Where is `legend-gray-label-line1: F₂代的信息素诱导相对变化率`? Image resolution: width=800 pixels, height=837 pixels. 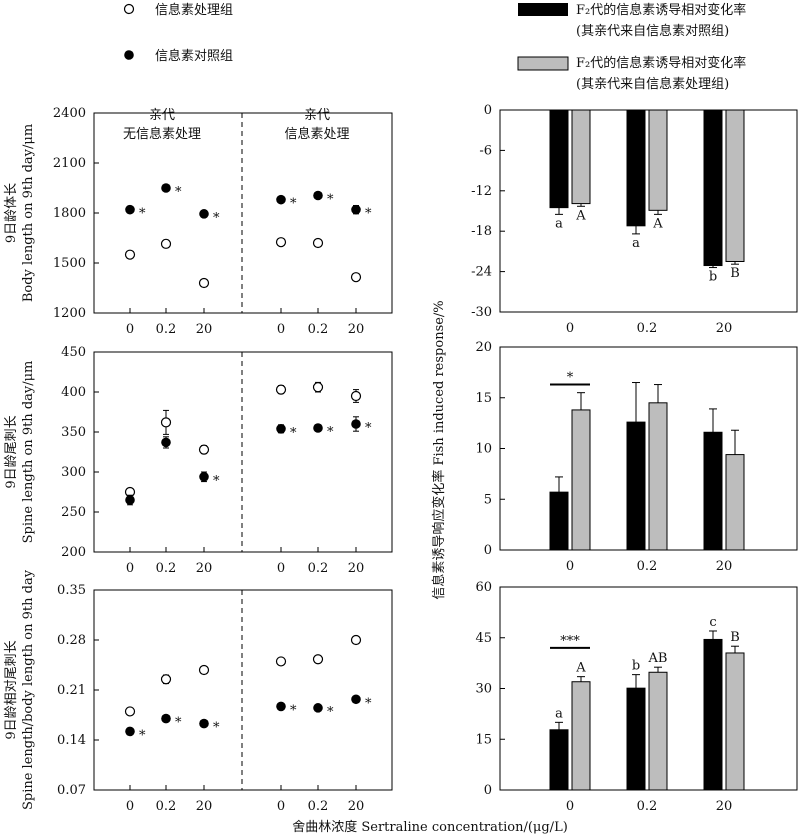 legend-gray-label-line1: F₂代的信息素诱导相对变化率 is located at coordinates (661, 63).